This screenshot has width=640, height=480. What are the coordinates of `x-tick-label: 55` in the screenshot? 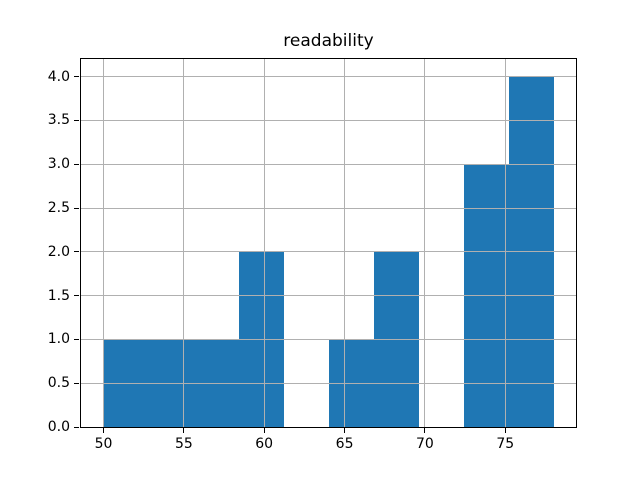 It's located at (183, 444).